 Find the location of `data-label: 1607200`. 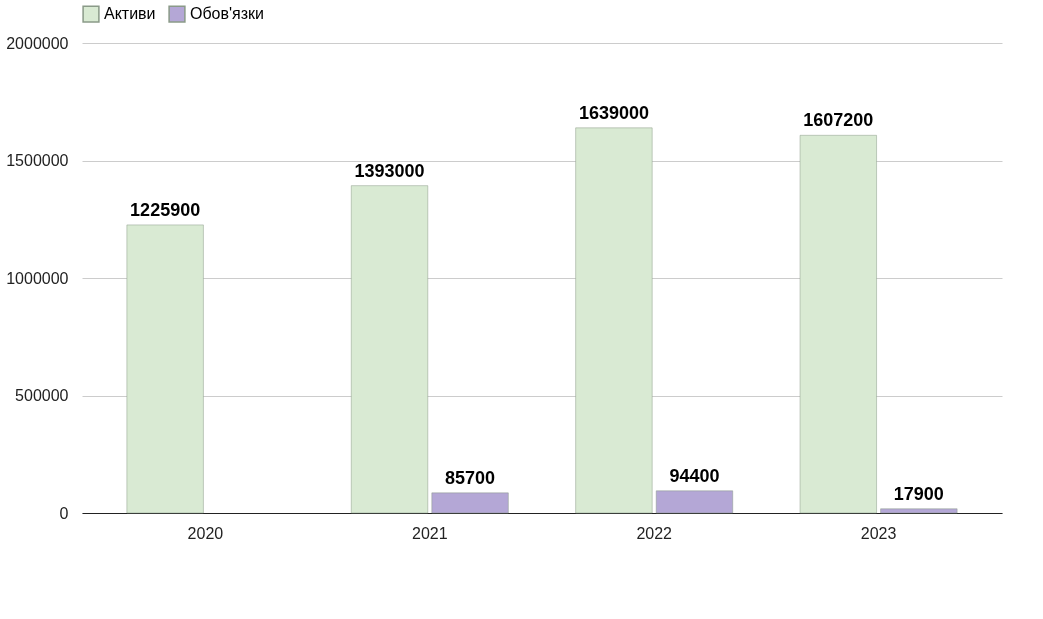

data-label: 1607200 is located at coordinates (838, 120).